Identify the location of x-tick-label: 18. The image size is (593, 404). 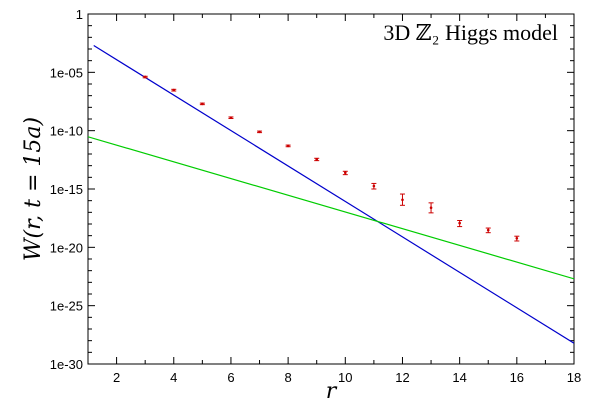
(574, 377).